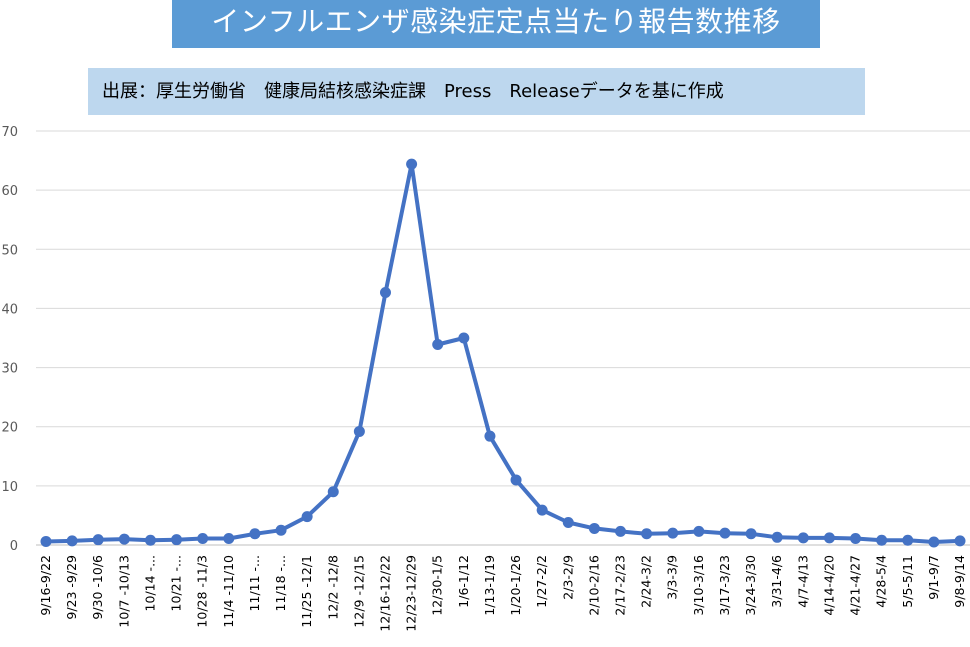 This screenshot has height=647, width=970. Describe the element at coordinates (567, 577) in the screenshot. I see `x-tick-label: 2/3-2/9` at that location.